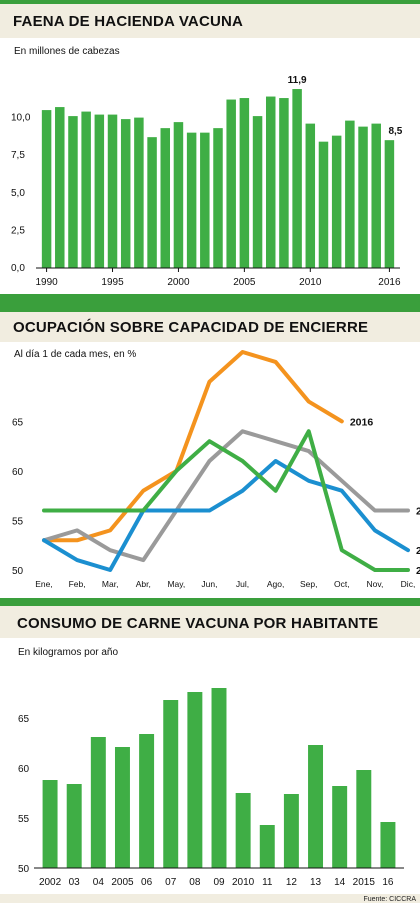 Image resolution: width=420 pixels, height=903 pixels. Describe the element at coordinates (99, 882) in the screenshot. I see `x-tick-label: 04` at that location.